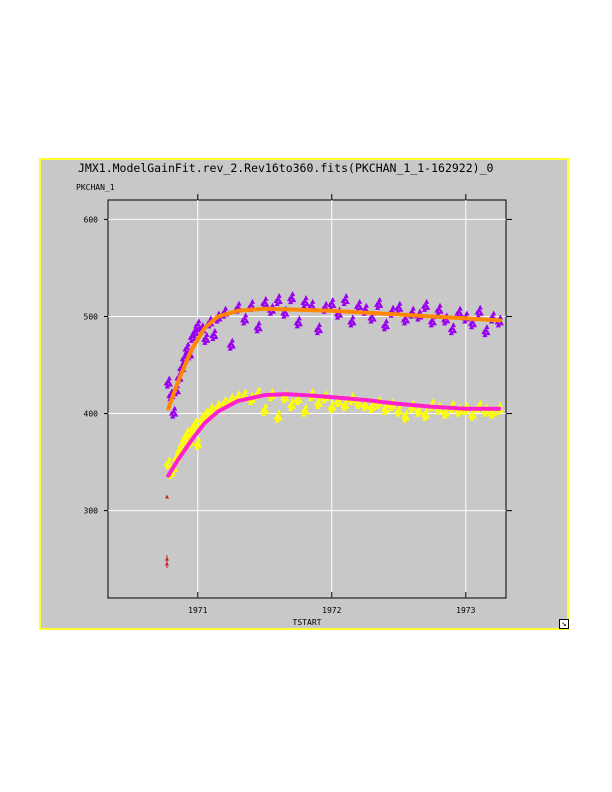 Image resolution: width=612 pixels, height=792 pixels. Describe the element at coordinates (331, 610) in the screenshot. I see `x-tick-label: 1972` at that location.